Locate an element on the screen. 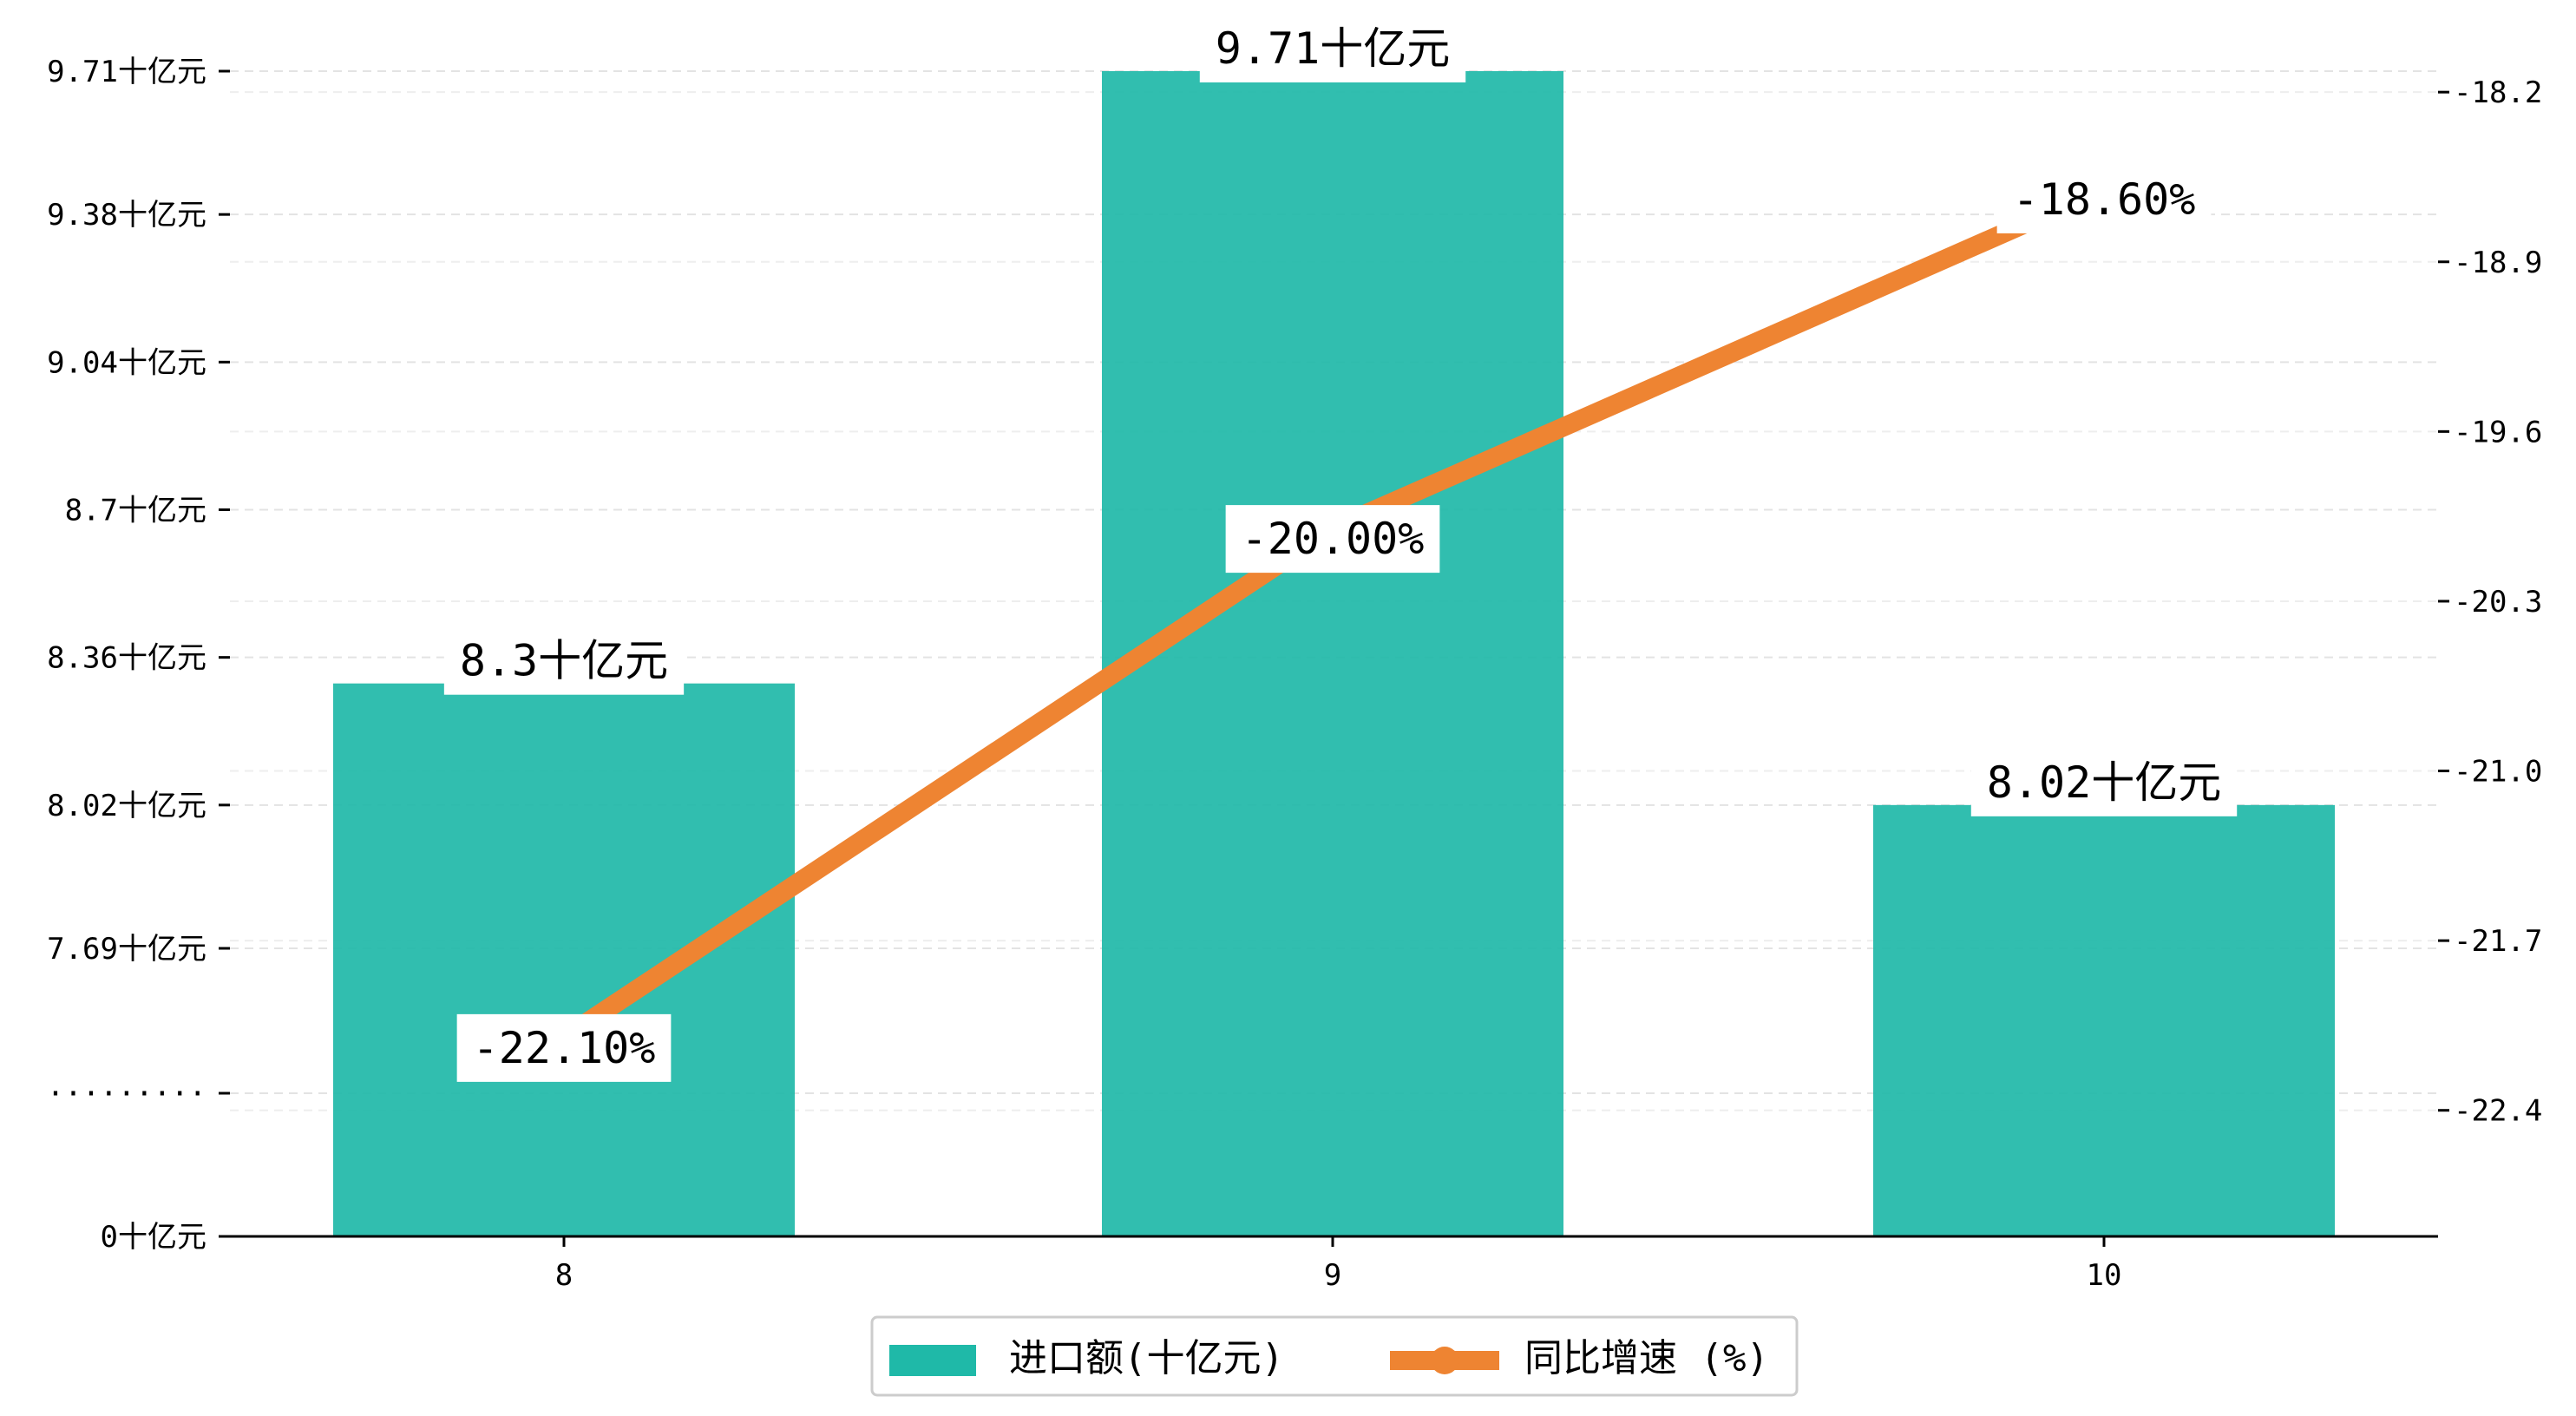 The height and width of the screenshot is (1416, 2576). right-tick-label-3: -20.3 is located at coordinates (2498, 603).